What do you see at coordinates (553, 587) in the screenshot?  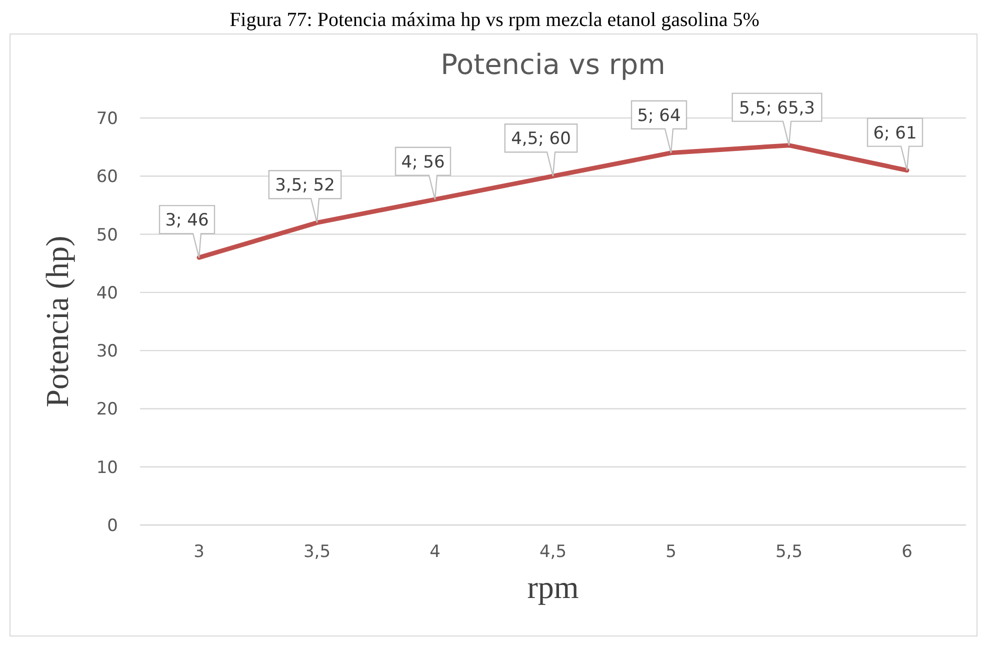 I see `x-axis-title: rpm` at bounding box center [553, 587].